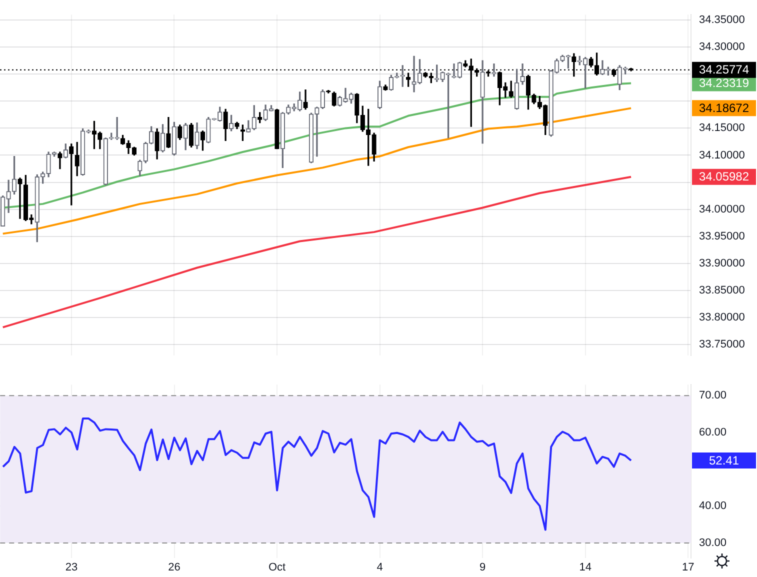 The height and width of the screenshot is (577, 757). What do you see at coordinates (722, 209) in the screenshot?
I see `y-tick-label: 34.00000` at bounding box center [722, 209].